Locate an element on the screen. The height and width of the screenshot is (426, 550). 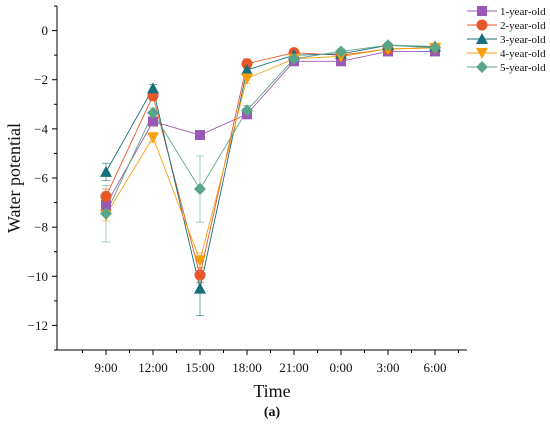
y-tick-label: −10 is located at coordinates (38, 276).